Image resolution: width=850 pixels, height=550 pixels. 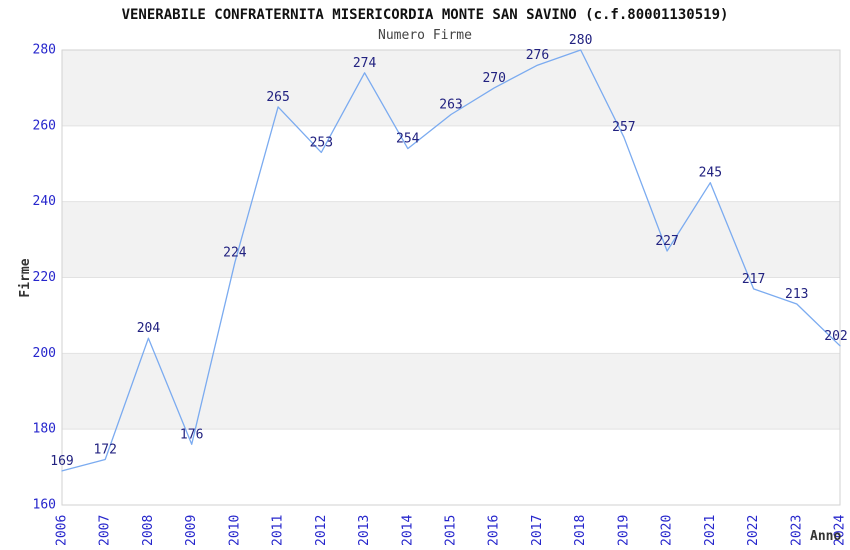 What do you see at coordinates (105, 530) in the screenshot?
I see `x-tick-label: 2007` at bounding box center [105, 530].